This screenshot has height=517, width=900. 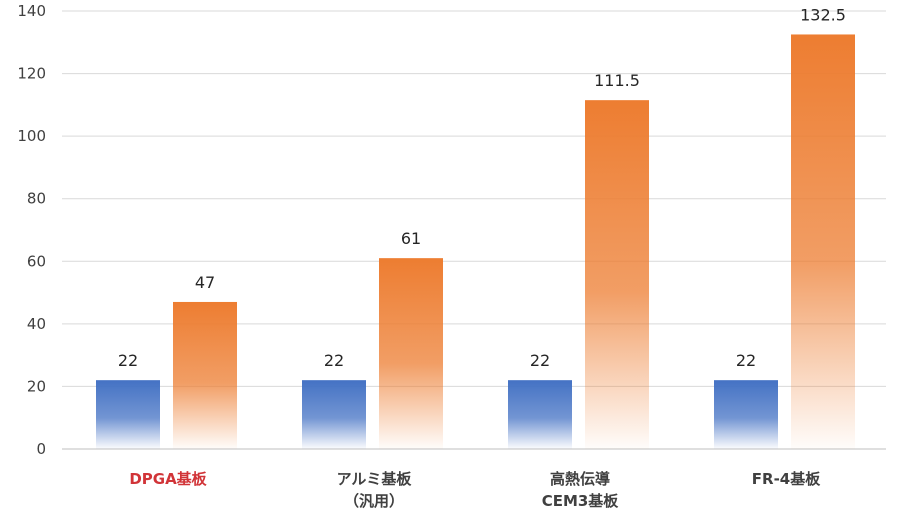 I want to click on y-tick-label: 20, so click(x=36, y=386).